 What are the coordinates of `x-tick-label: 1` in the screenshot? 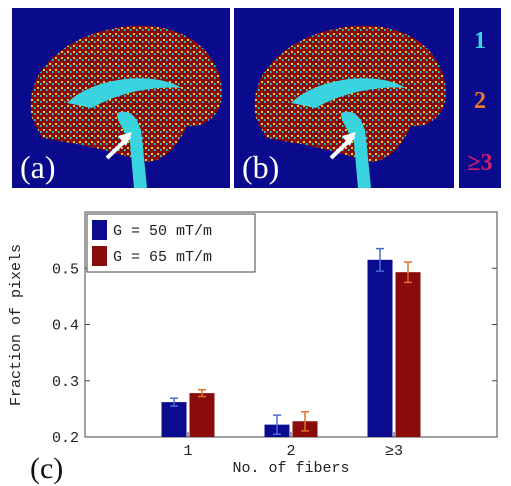 It's located at (187, 451).